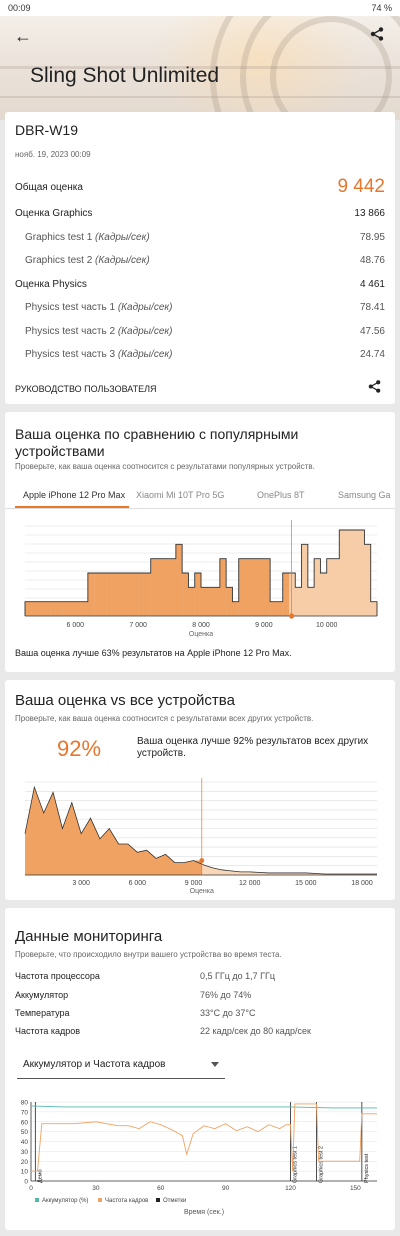 This screenshot has width=400, height=1236. Describe the element at coordinates (381, 8) in the screenshot. I see `status-battery: 74 %` at that location.